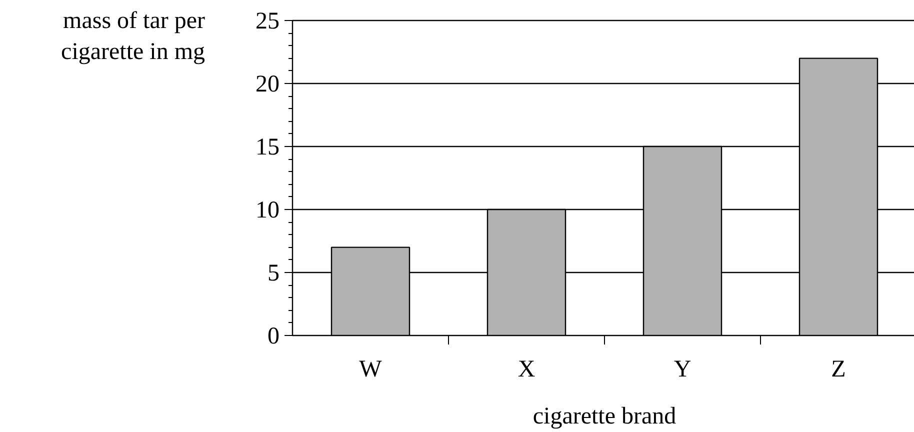 The width and height of the screenshot is (914, 432). Describe the element at coordinates (268, 147) in the screenshot. I see `y-tick-label: 15` at that location.